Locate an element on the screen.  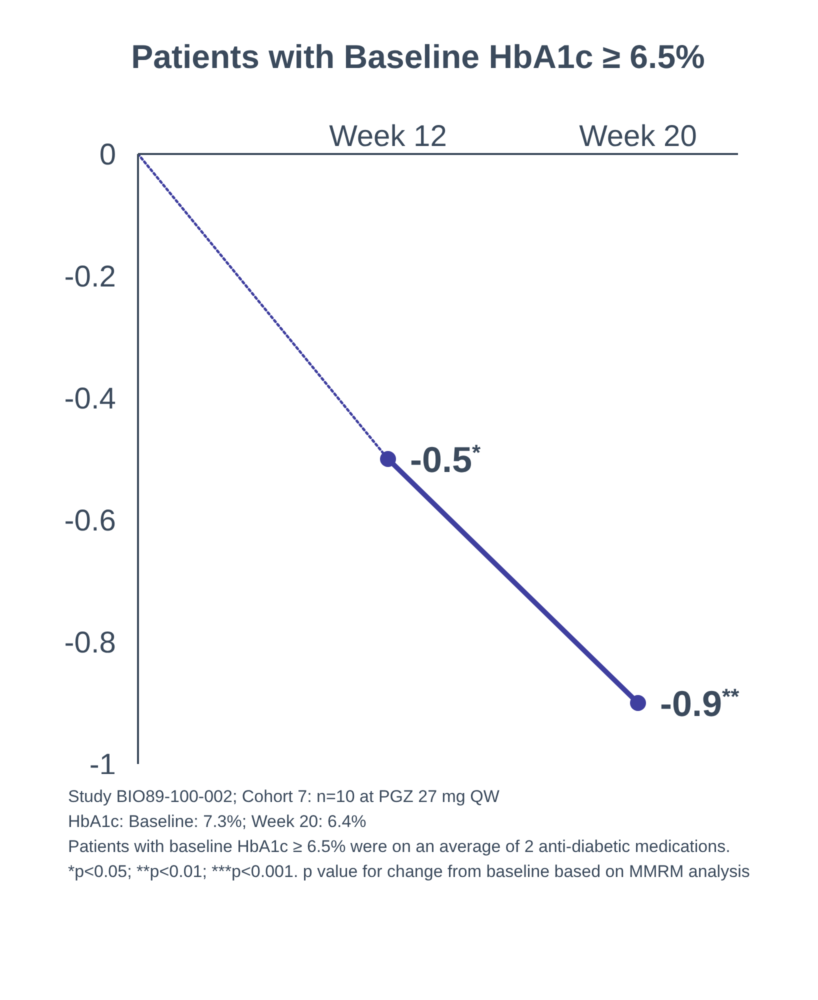
data-label: -0.9$^{**}$ is located at coordinates (700, 703).